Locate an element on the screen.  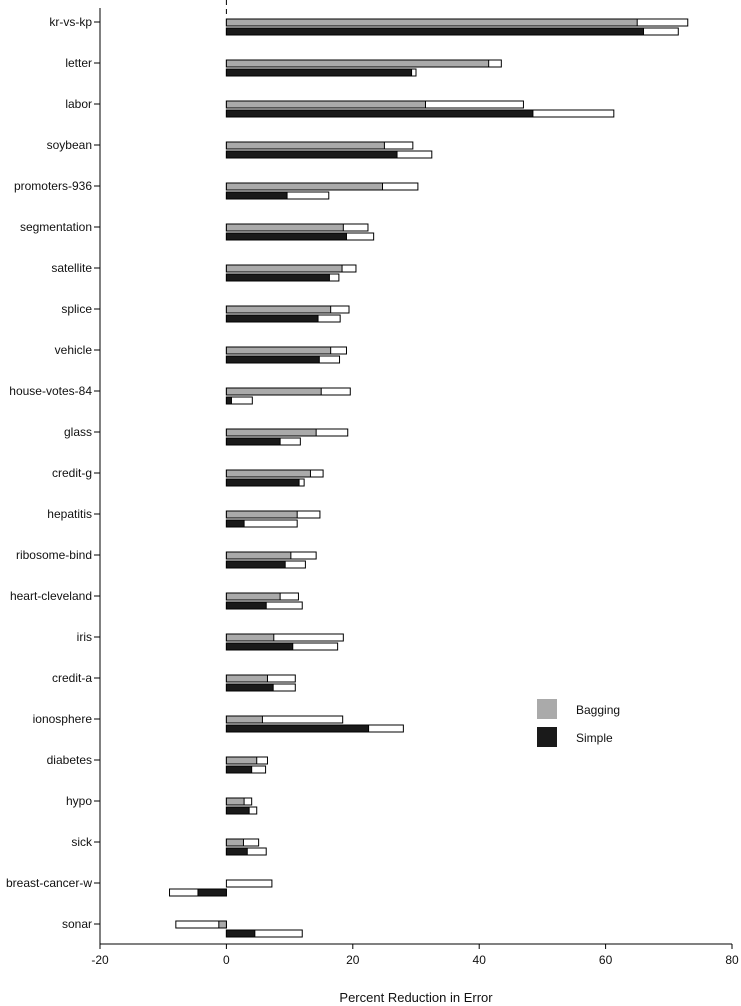
x-tick-label: 40 is located at coordinates (480, 960).